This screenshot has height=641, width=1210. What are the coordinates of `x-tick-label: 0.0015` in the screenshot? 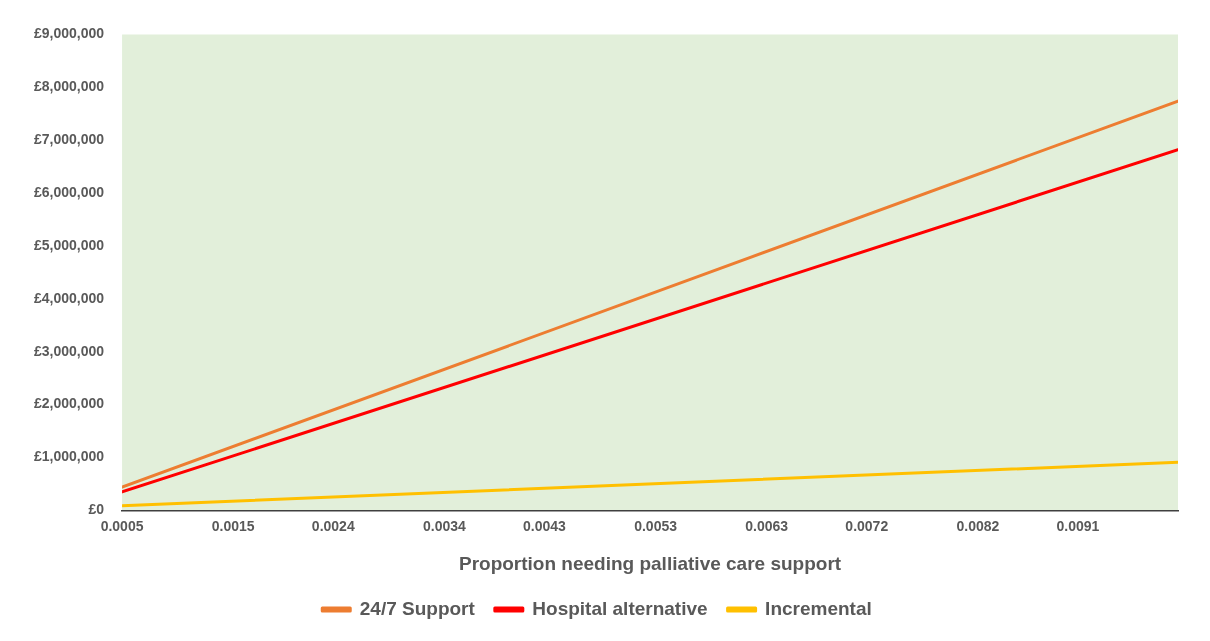 It's located at (233, 525).